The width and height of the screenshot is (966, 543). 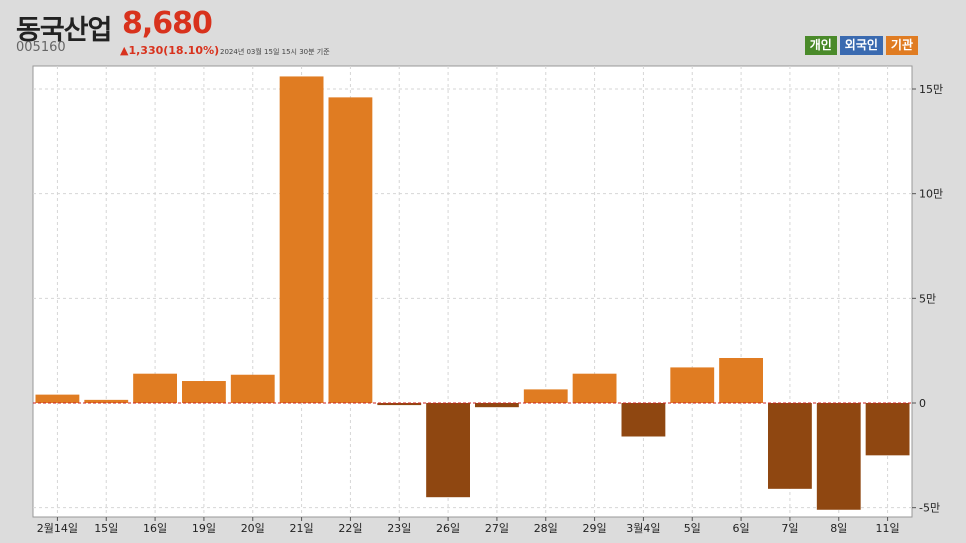 I want to click on x-tick-label: 7일, so click(x=789, y=528).